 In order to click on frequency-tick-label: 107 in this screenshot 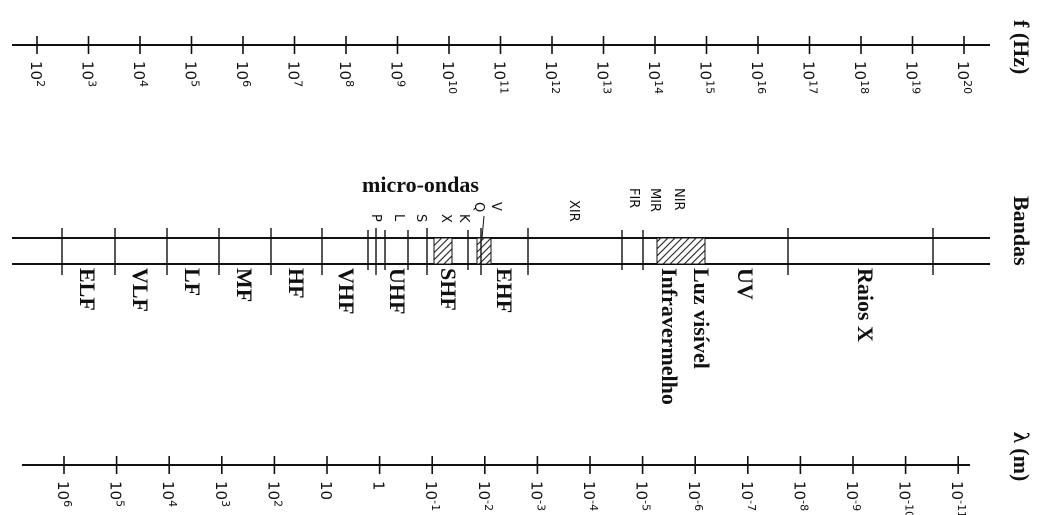, I will do `click(295, 74)`.